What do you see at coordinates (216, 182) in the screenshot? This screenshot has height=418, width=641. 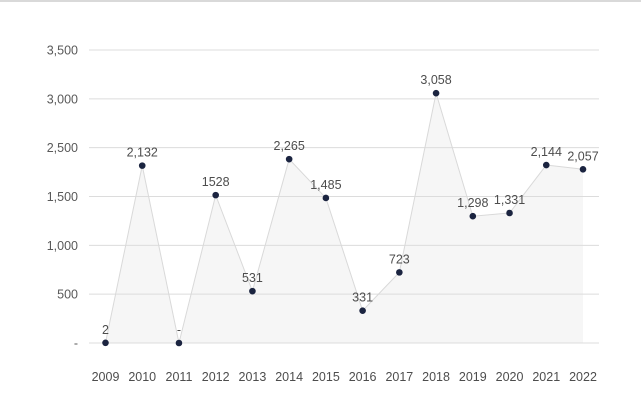 I see `data-point-label-2012: 1528` at bounding box center [216, 182].